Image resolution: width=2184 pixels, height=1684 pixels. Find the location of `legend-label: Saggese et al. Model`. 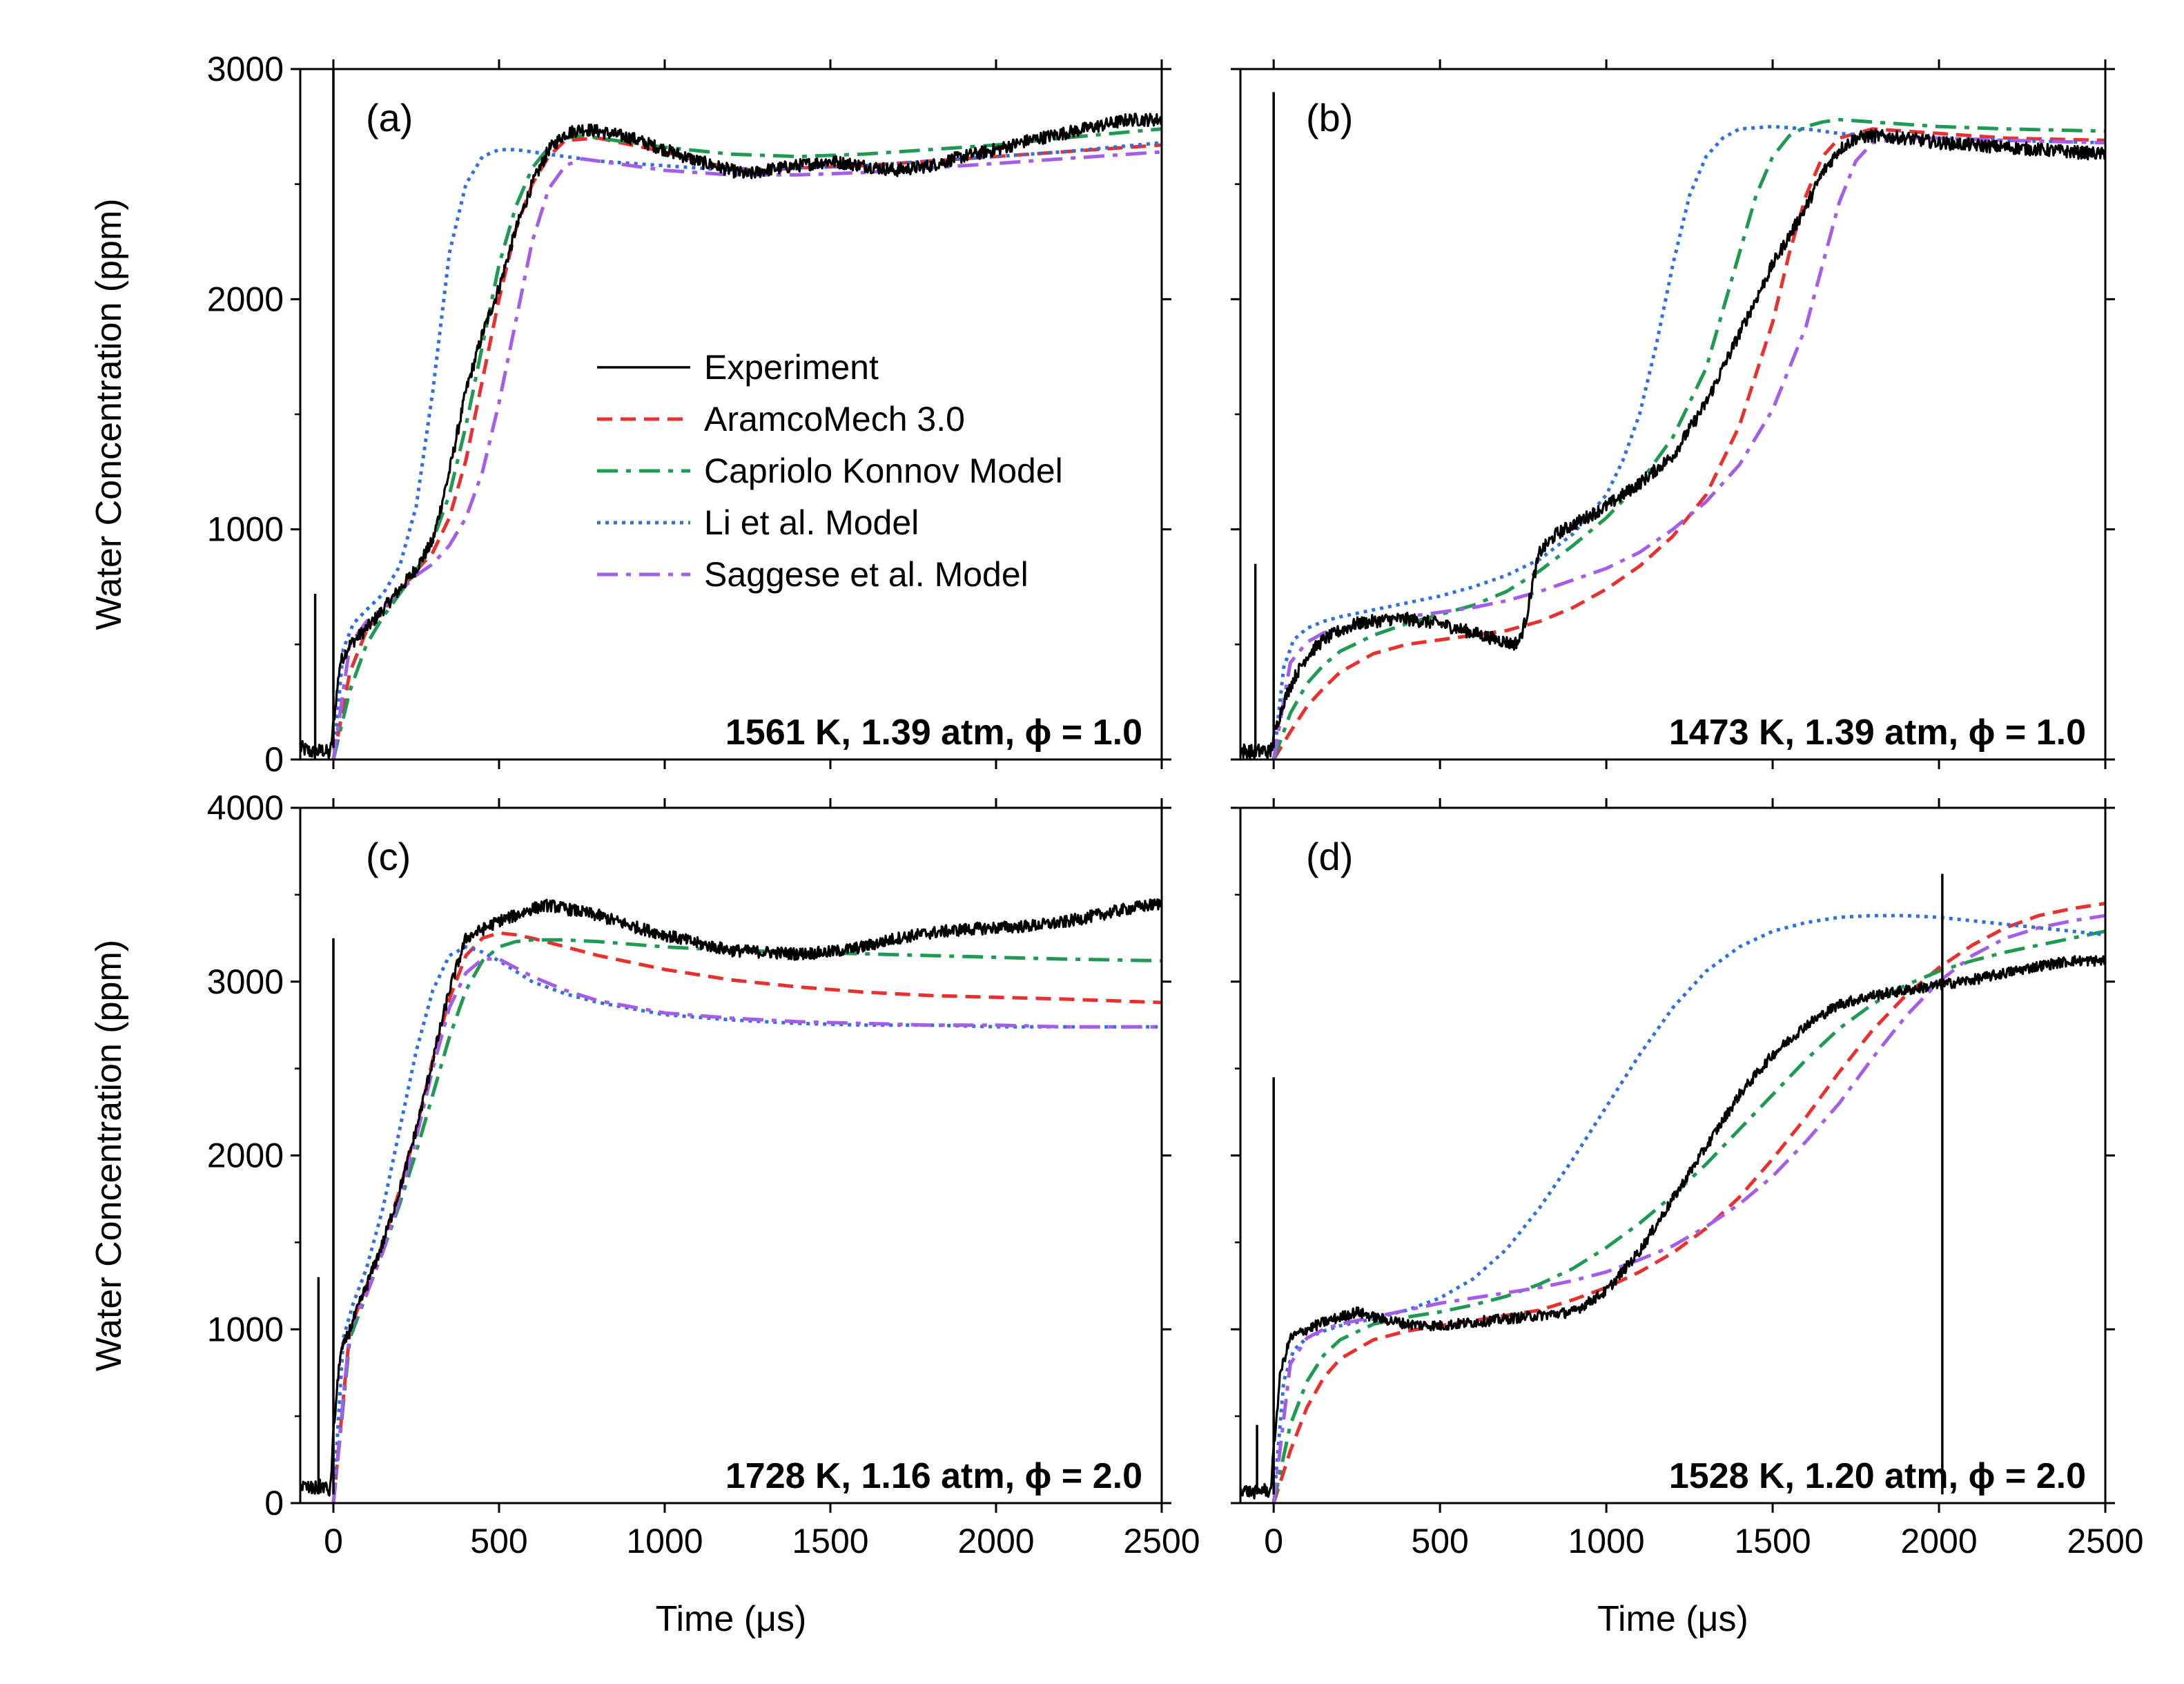

legend-label: Saggese et al. Model is located at coordinates (866, 574).